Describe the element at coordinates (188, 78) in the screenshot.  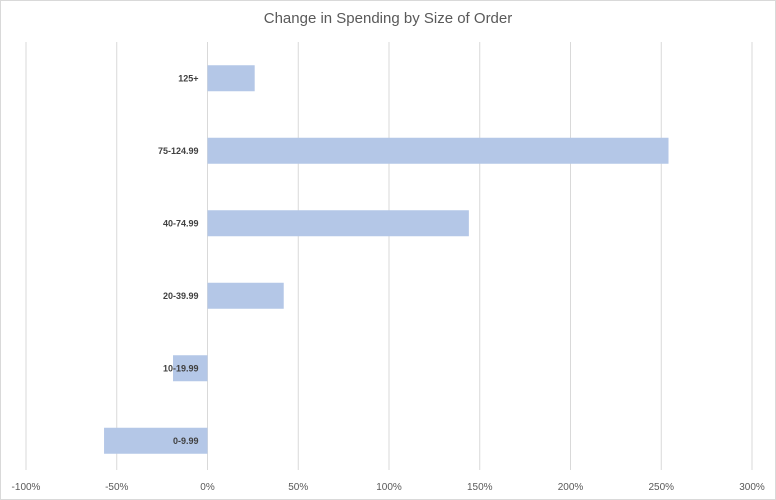
I see `category-label: 125+` at that location.